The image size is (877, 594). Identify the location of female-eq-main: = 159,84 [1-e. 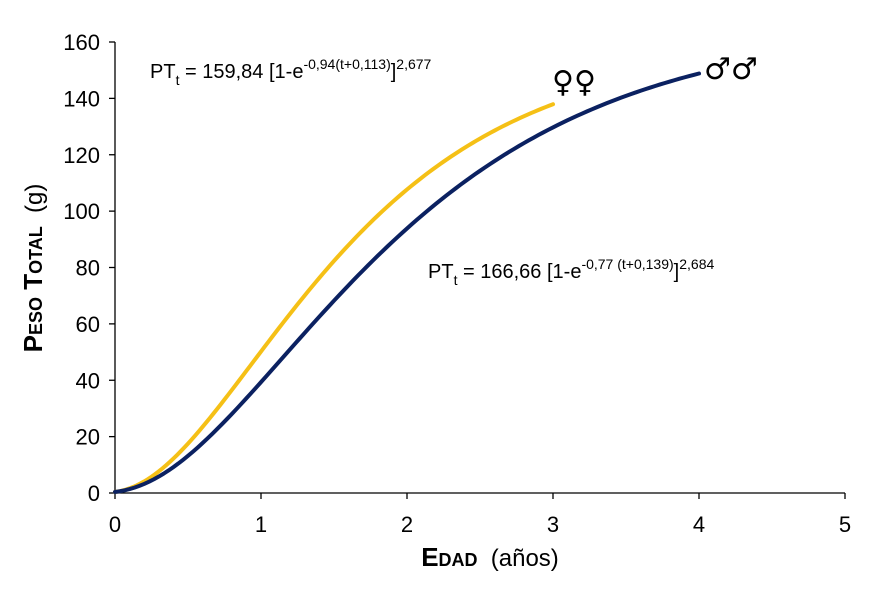
(241, 72).